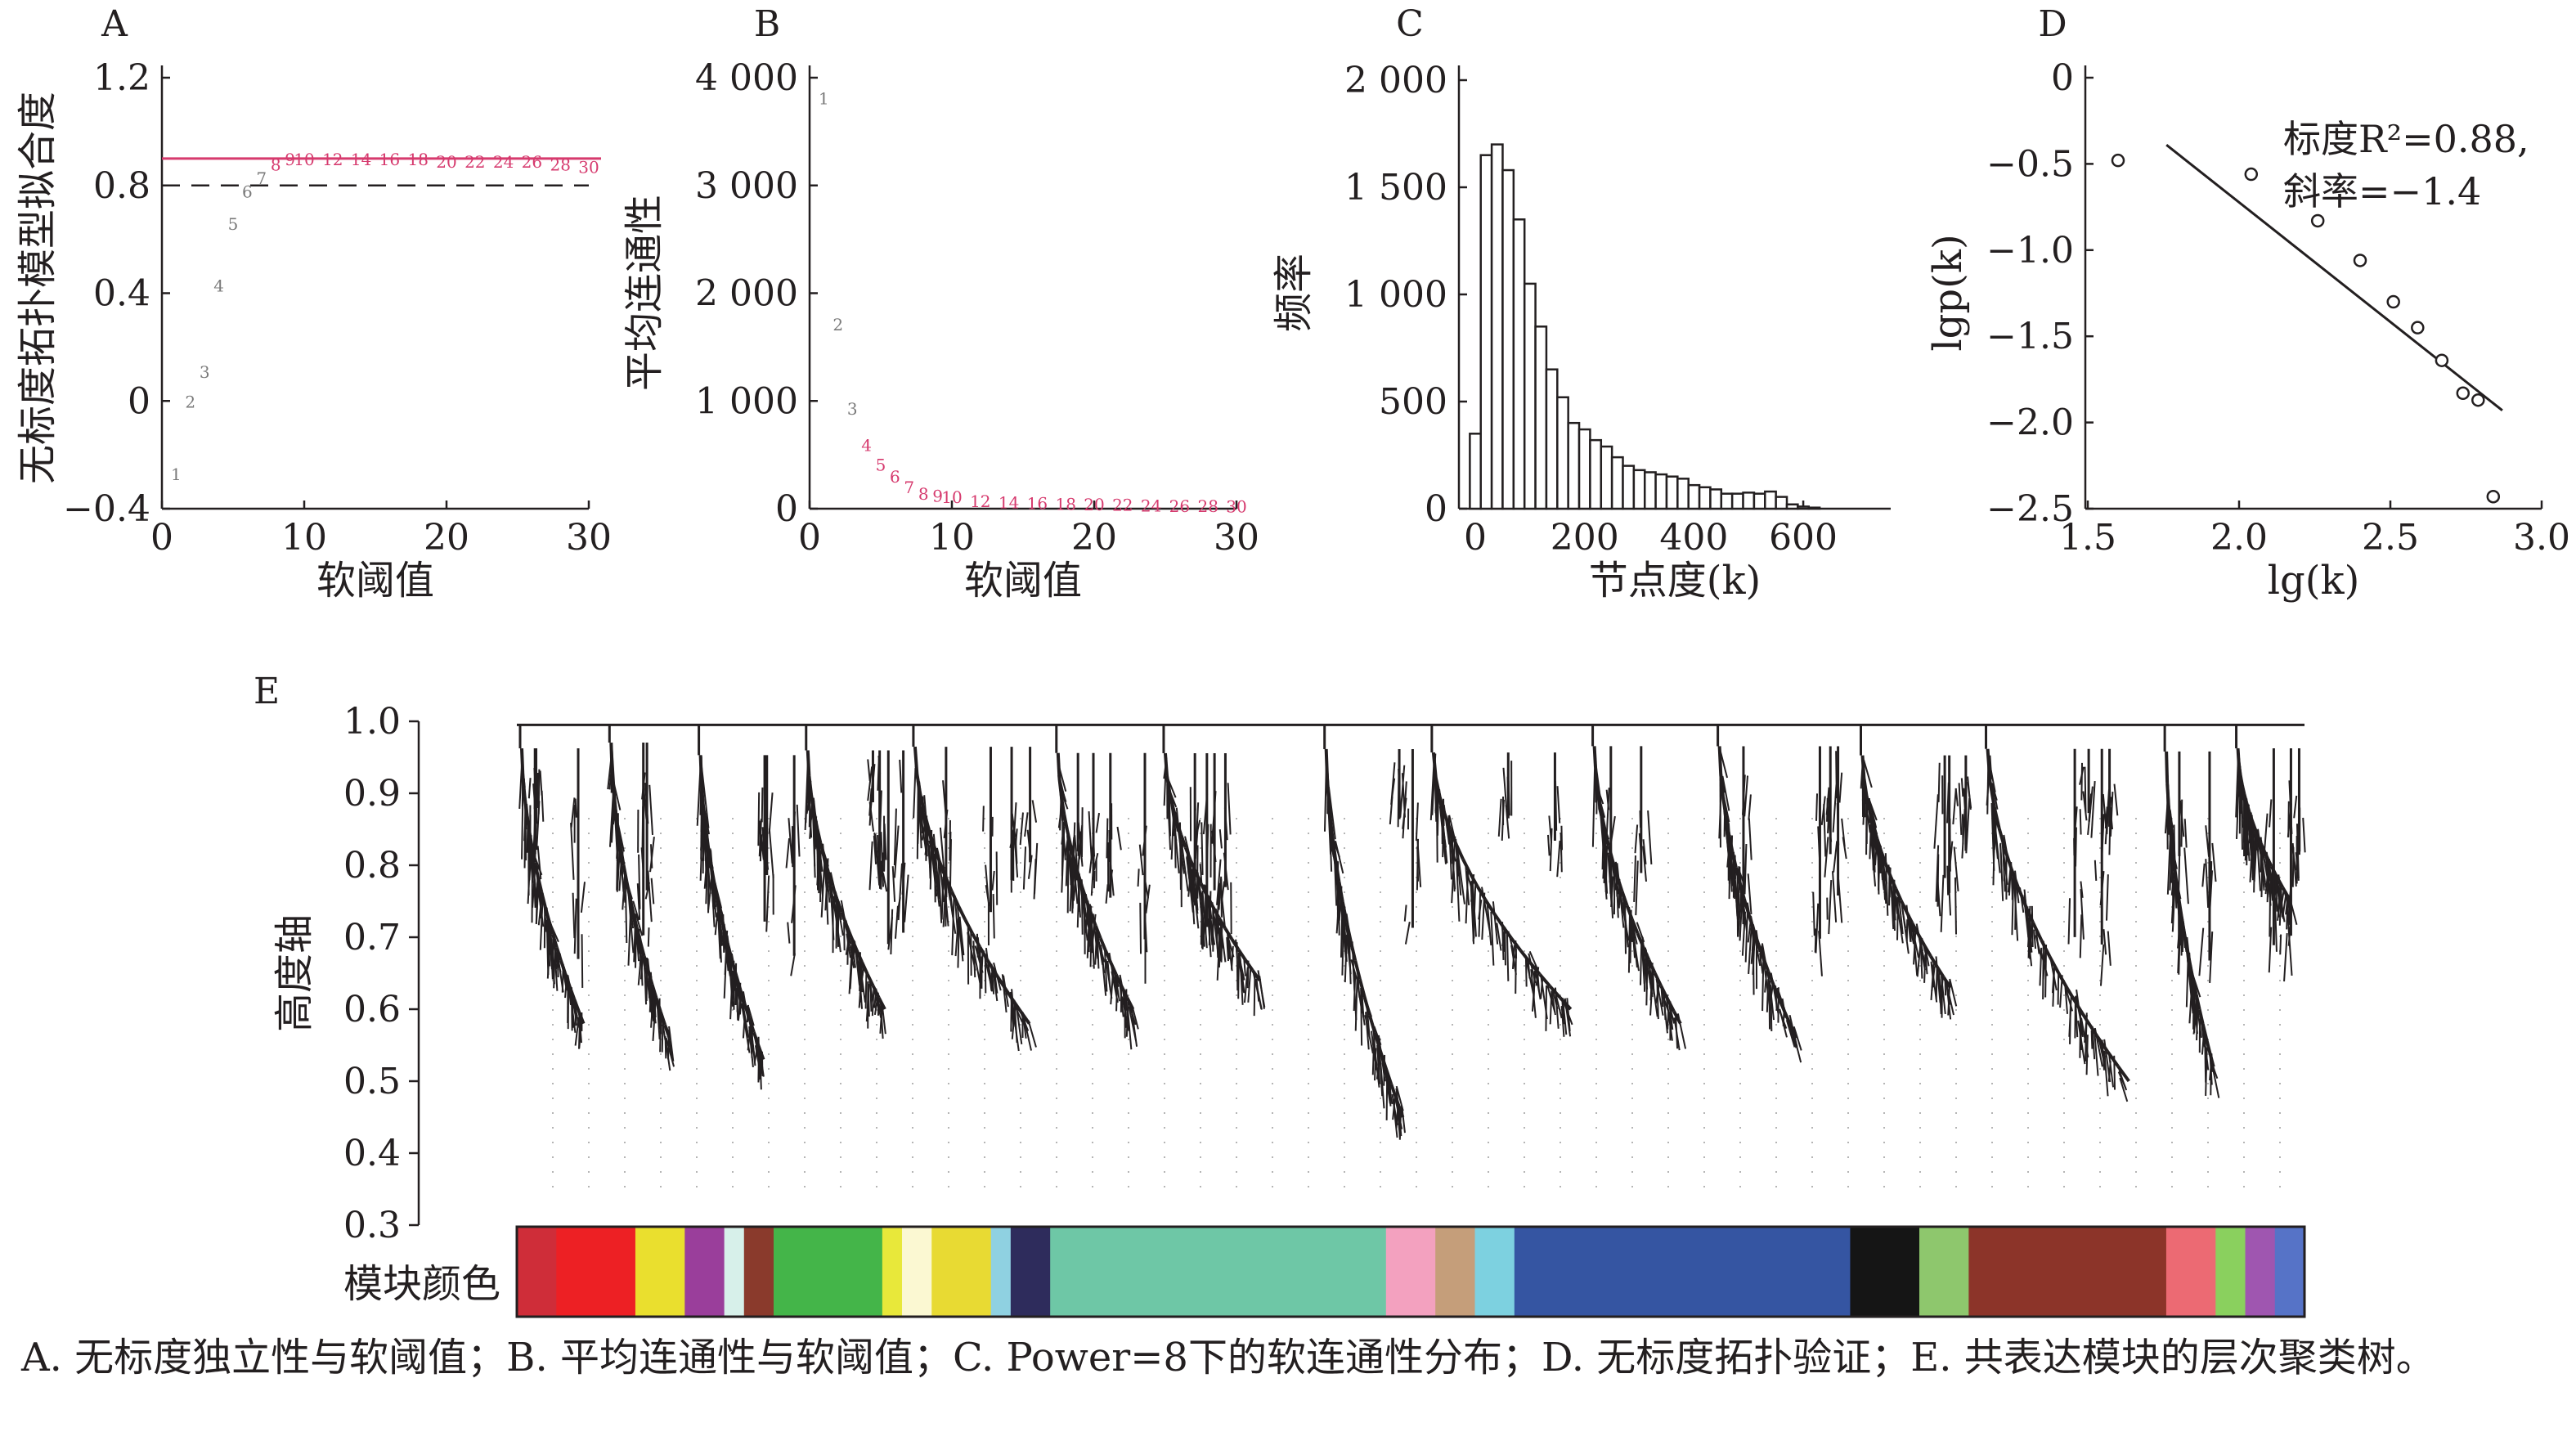  What do you see at coordinates (372, 794) in the screenshot?
I see `y-tick-label: 0.9` at bounding box center [372, 794].